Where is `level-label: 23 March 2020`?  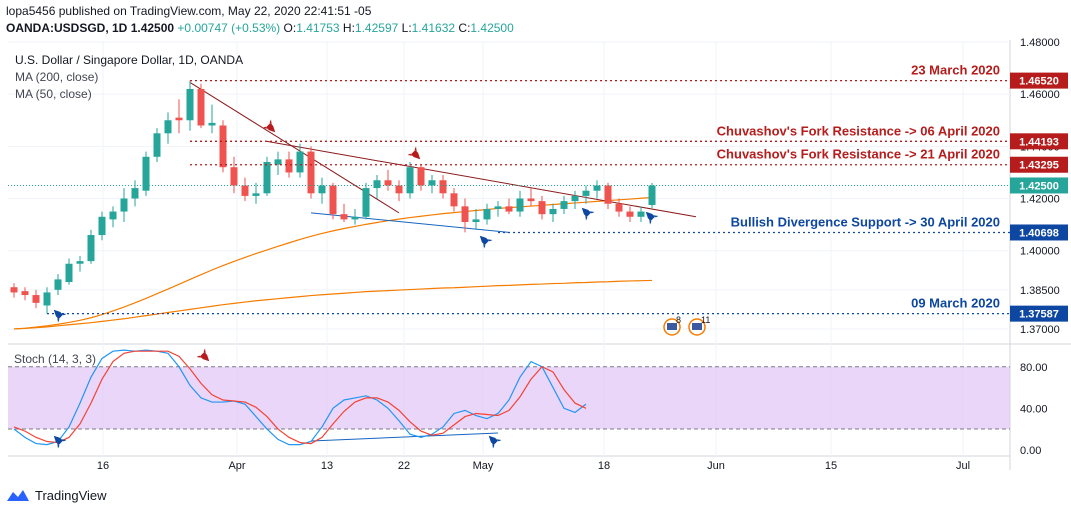
level-label: 23 March 2020 is located at coordinates (955, 70).